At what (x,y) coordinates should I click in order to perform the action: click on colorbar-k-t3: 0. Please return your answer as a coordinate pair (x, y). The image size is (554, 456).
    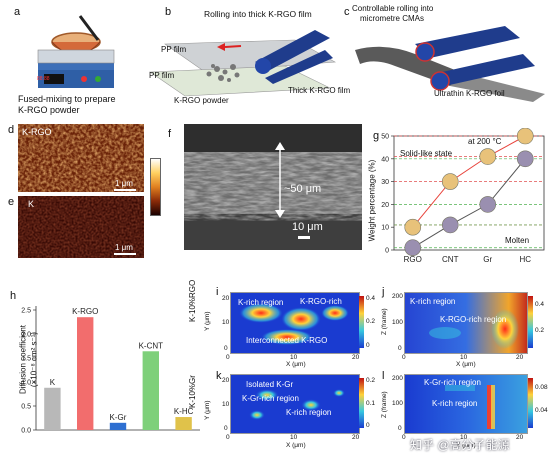
    Looking at the image, I should click on (368, 425).